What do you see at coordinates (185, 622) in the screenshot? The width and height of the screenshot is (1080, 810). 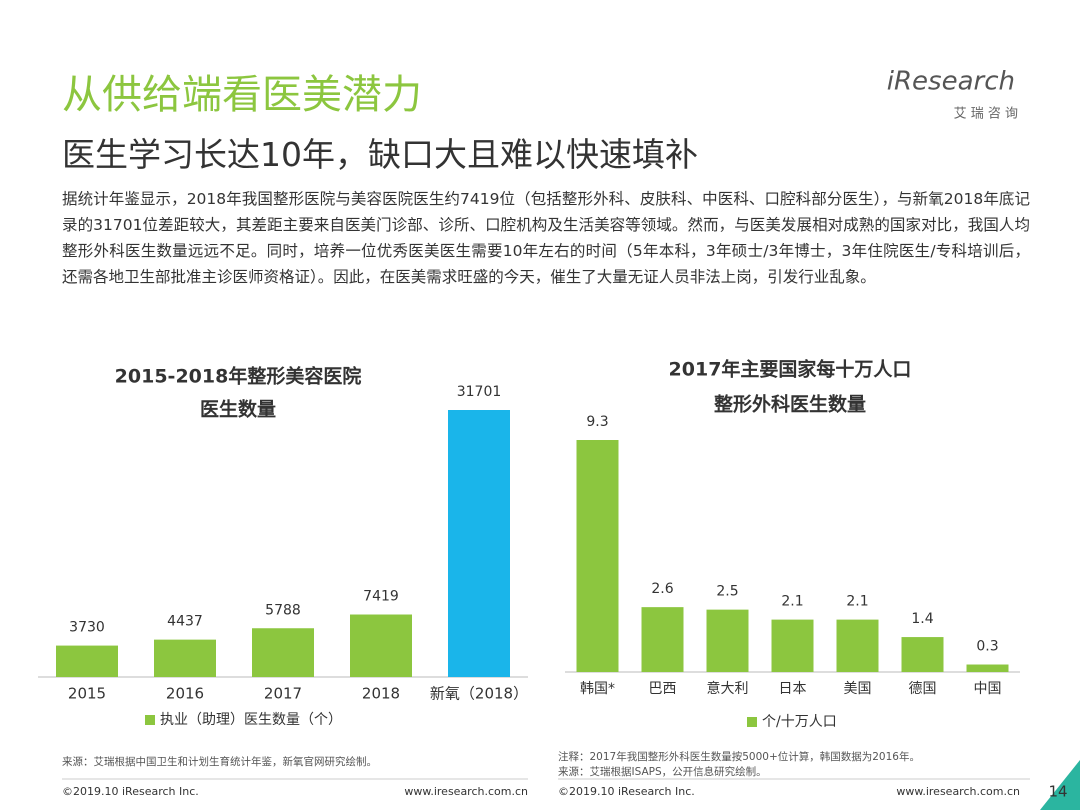 I see `value-label: 4437` at bounding box center [185, 622].